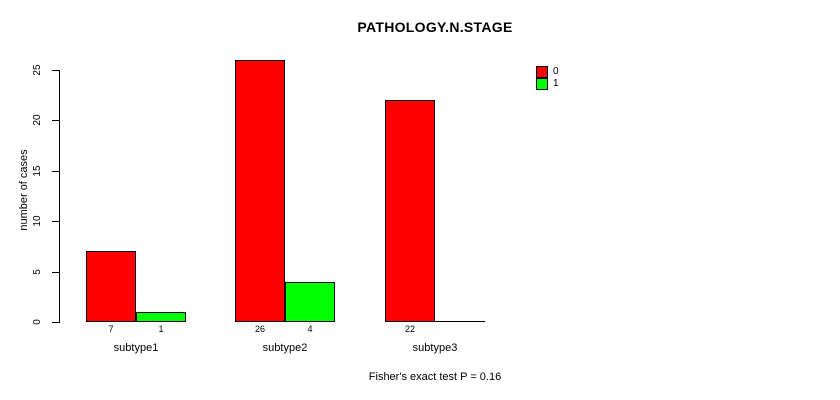 The width and height of the screenshot is (840, 400). Describe the element at coordinates (435, 348) in the screenshot. I see `category-label-subtype3: subtype3` at that location.